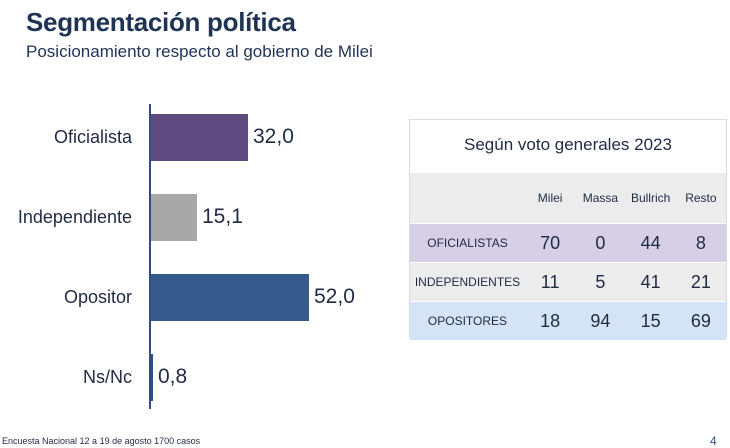 This screenshot has height=448, width=730. I want to click on table-cell: 44, so click(650, 243).